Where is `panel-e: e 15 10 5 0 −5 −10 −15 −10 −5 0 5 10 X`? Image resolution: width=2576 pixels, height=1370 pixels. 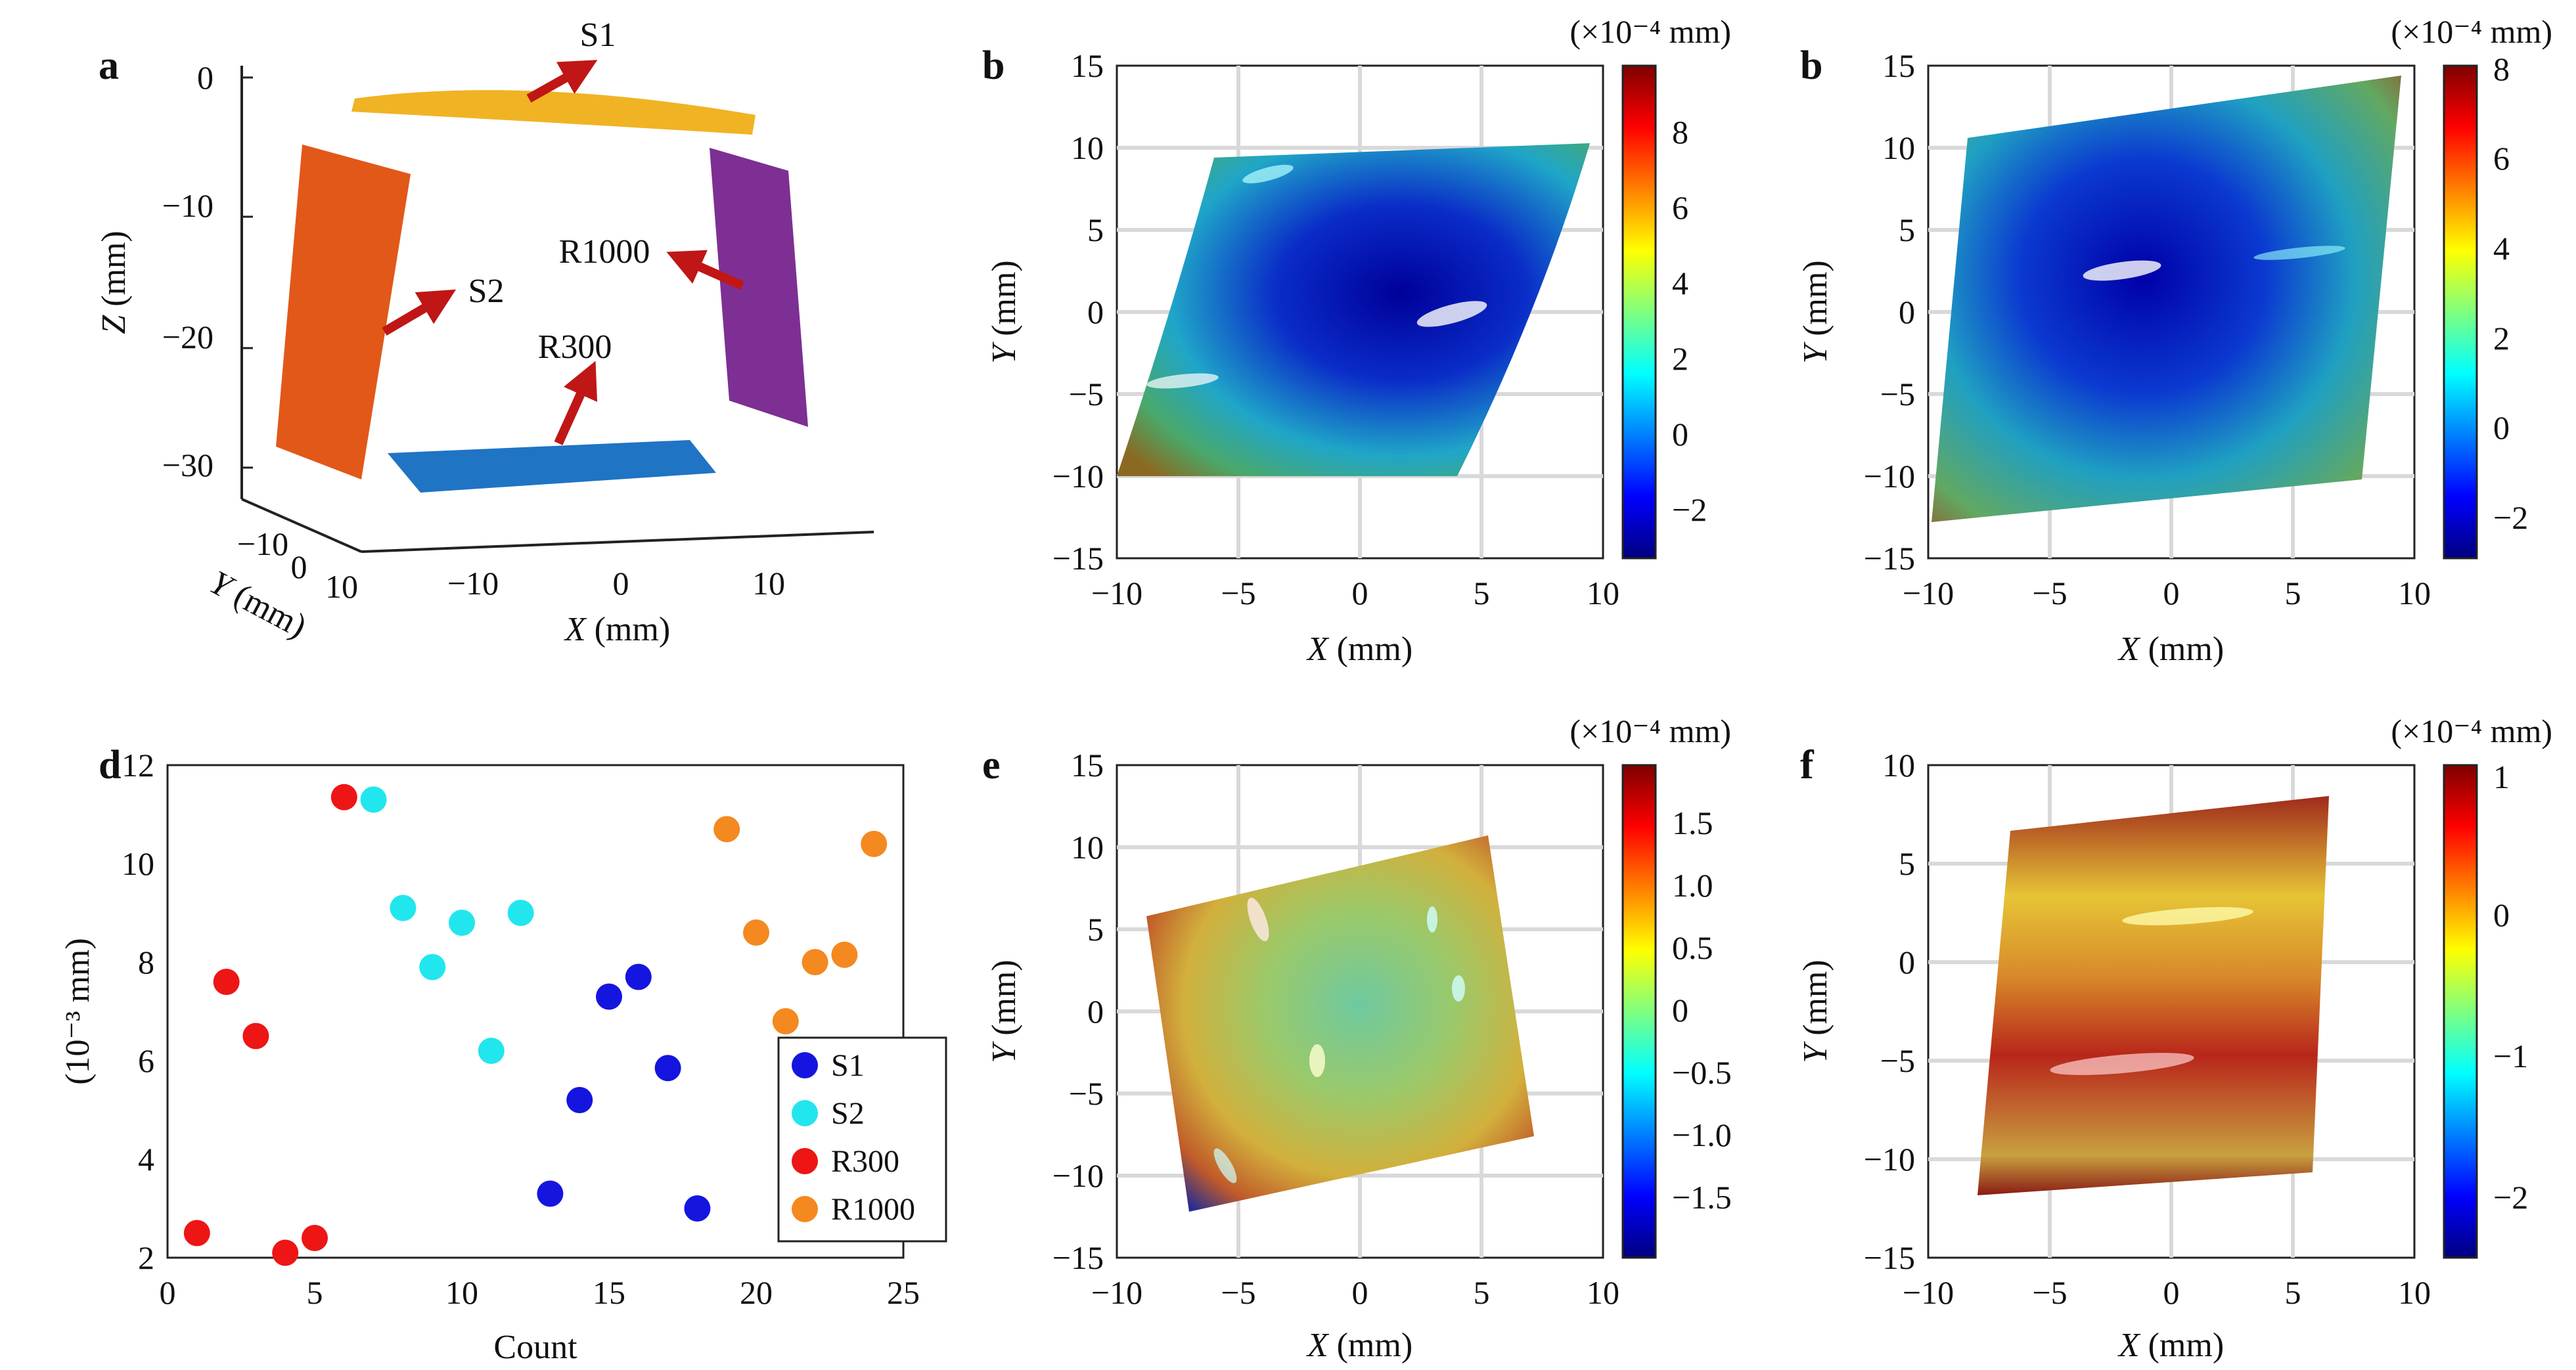 panel-e: e 15 10 5 0 −5 −10 −15 −10 −5 0 5 10 X is located at coordinates (1357, 1038).